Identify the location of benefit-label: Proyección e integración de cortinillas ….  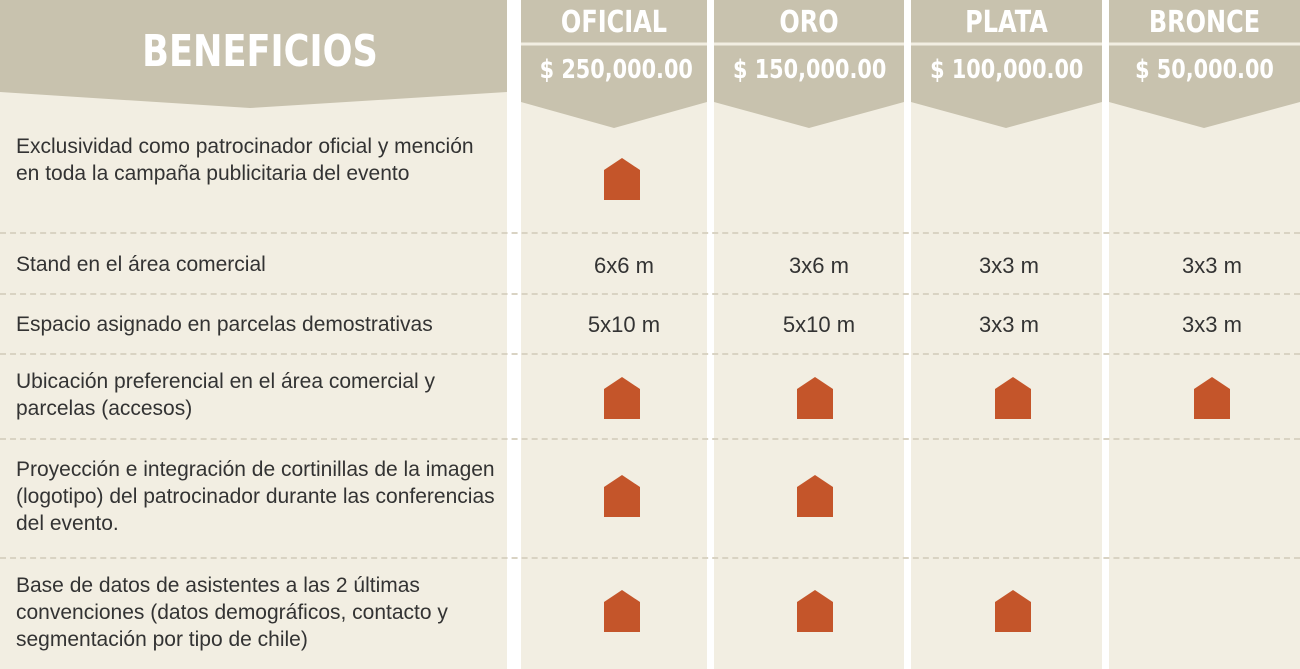
(255, 496).